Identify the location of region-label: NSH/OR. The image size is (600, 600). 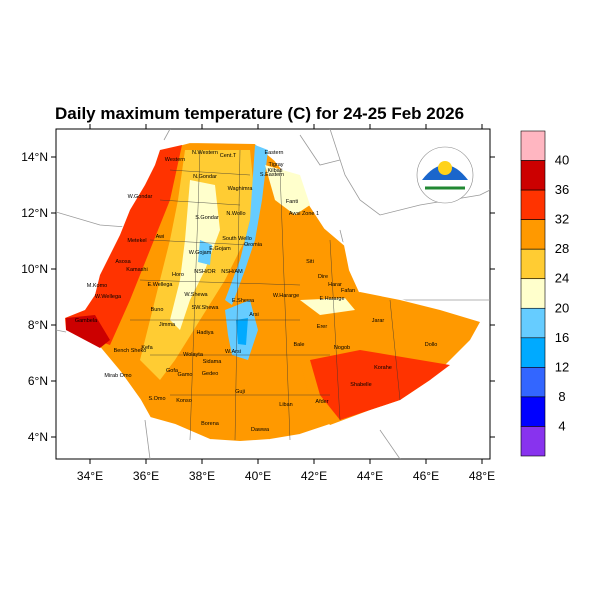
(204, 272).